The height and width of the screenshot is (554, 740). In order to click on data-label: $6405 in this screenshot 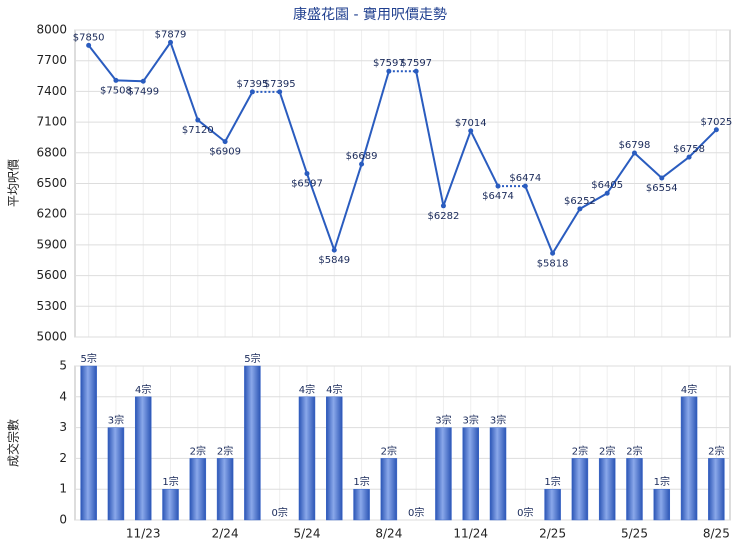, I will do `click(607, 185)`.